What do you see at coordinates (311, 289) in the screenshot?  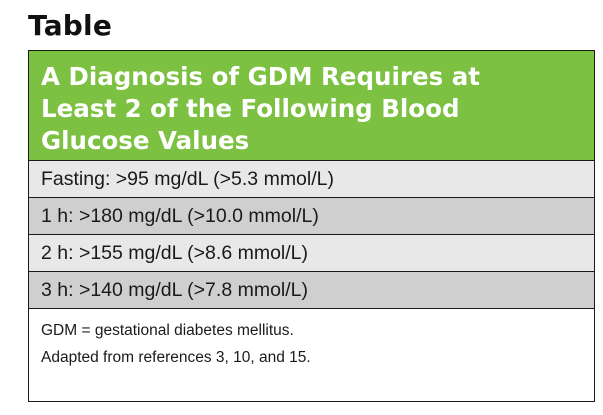 I see `table-row-3h: 3 h: >140 mg/dL (>7.8 mmol/L)` at bounding box center [311, 289].